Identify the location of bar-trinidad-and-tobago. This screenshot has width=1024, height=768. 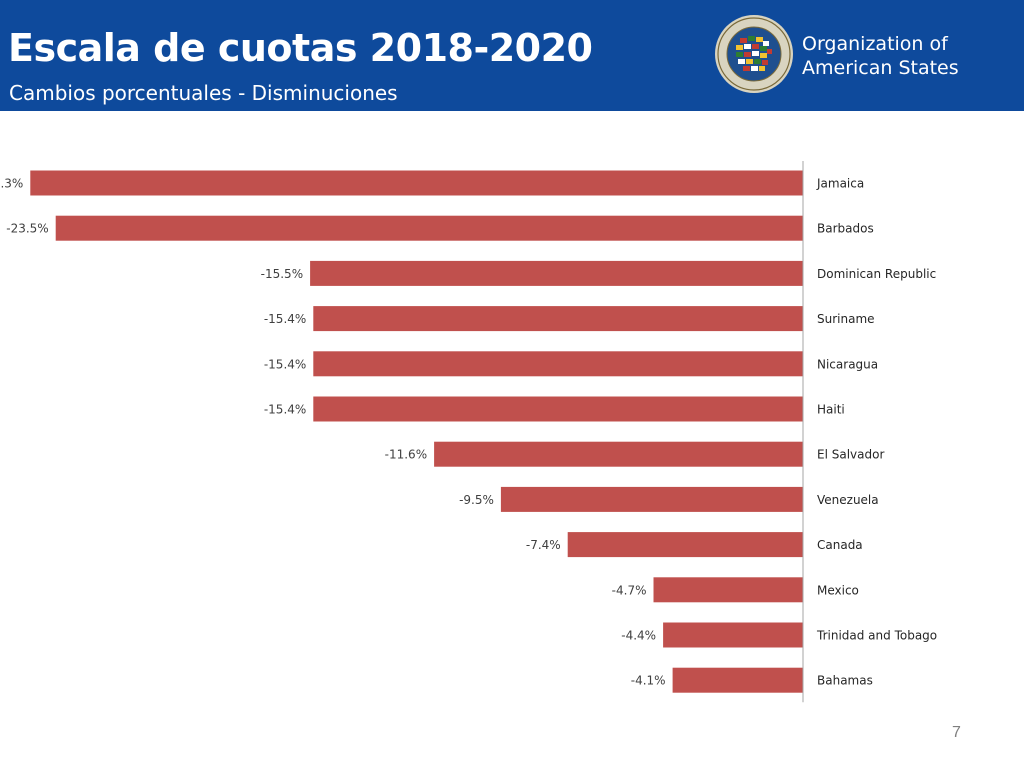
(733, 635).